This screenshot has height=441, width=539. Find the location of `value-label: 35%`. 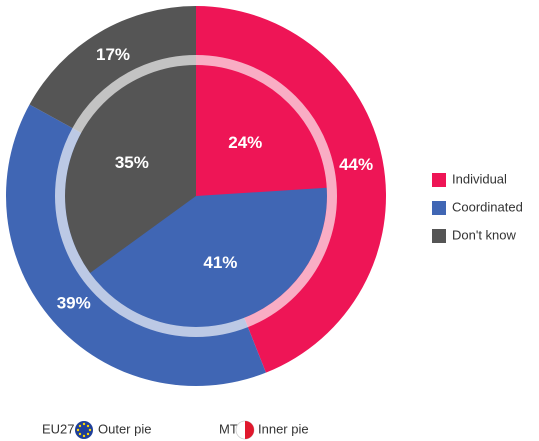

value-label: 35% is located at coordinates (132, 162).